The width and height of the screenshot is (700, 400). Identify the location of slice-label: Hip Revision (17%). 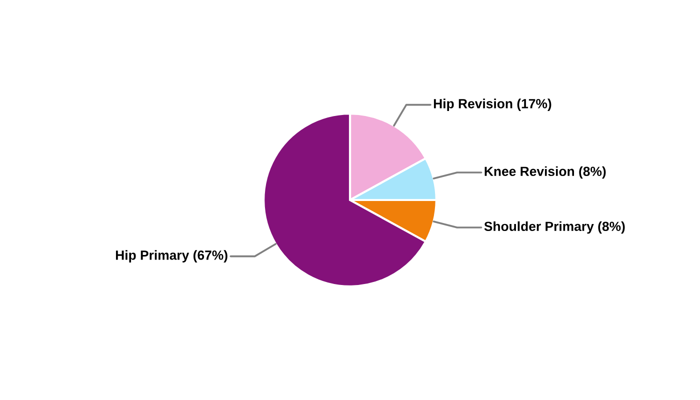
(493, 104).